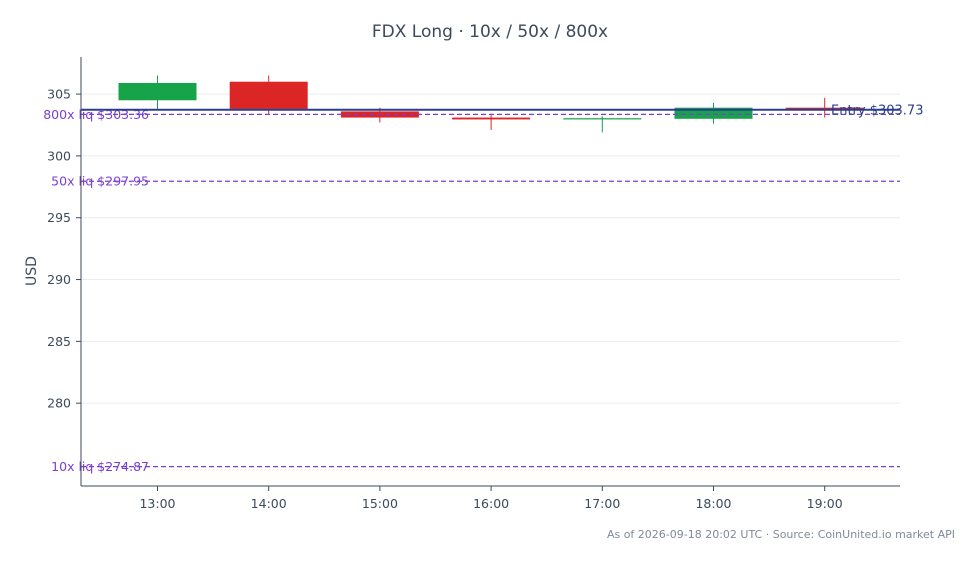 The height and width of the screenshot is (564, 979). Describe the element at coordinates (100, 466) in the screenshot. I see `liquidation-label: 10x liq $274.87` at that location.